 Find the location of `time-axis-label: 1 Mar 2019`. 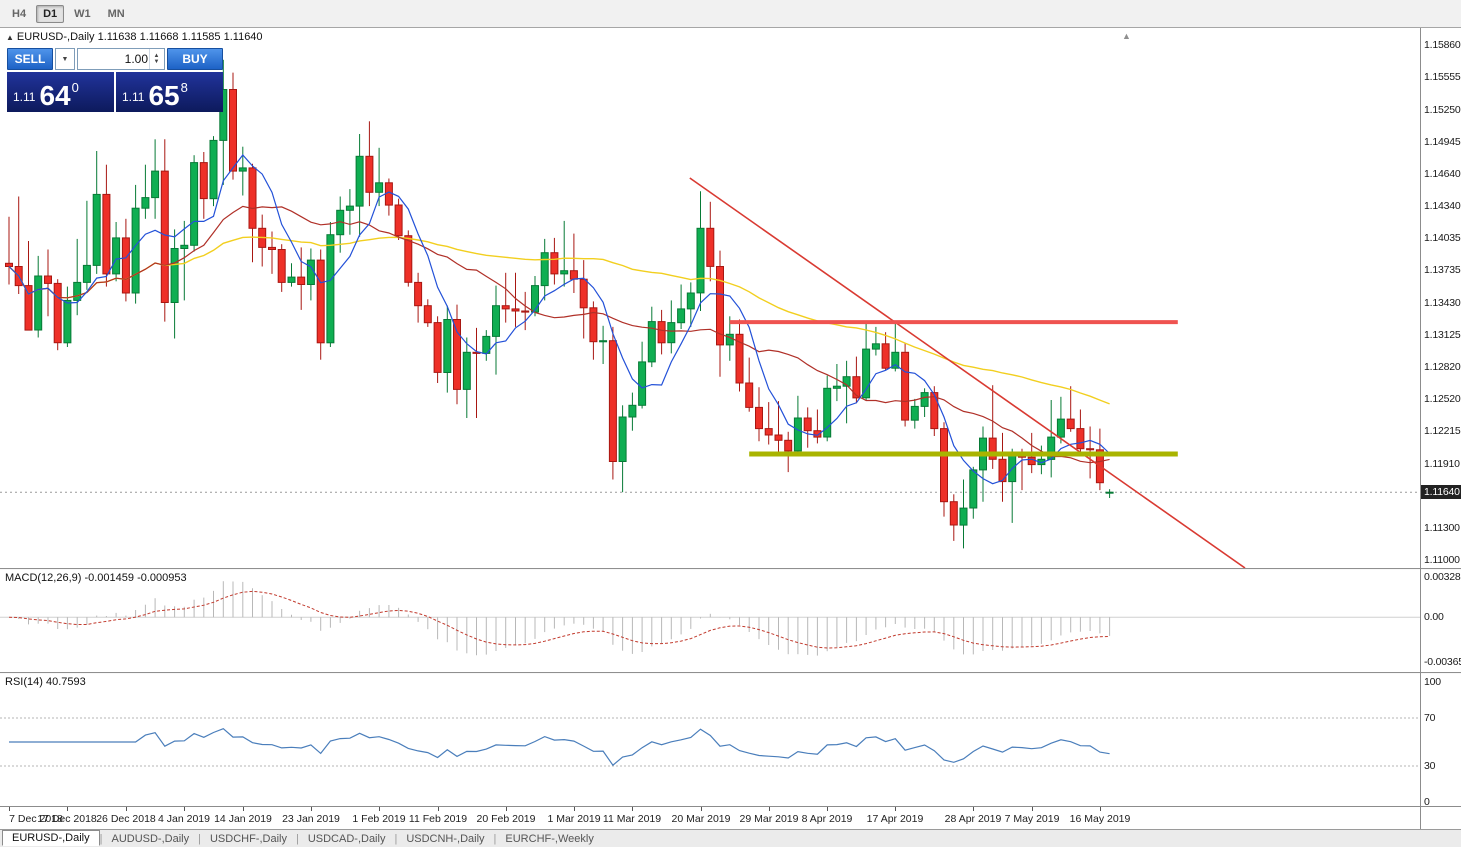

time-axis-label: 1 Mar 2019 is located at coordinates (574, 819).